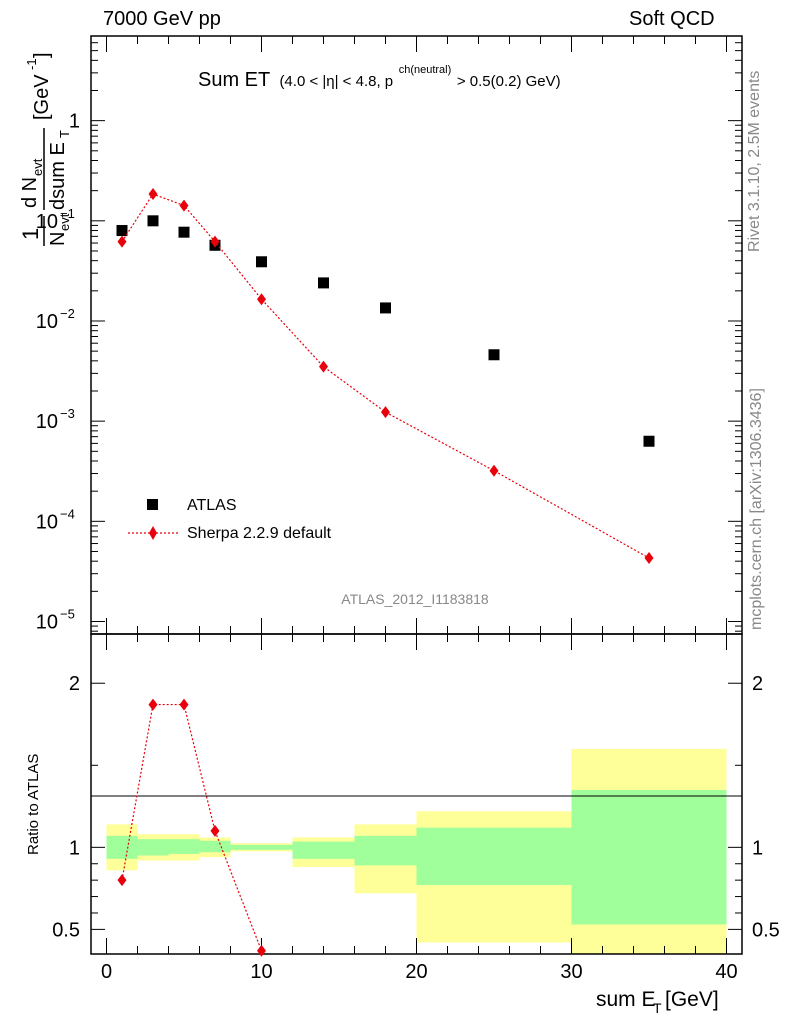  What do you see at coordinates (66, 930) in the screenshot?
I see `ratio-ytick-label: 0.5` at bounding box center [66, 930].